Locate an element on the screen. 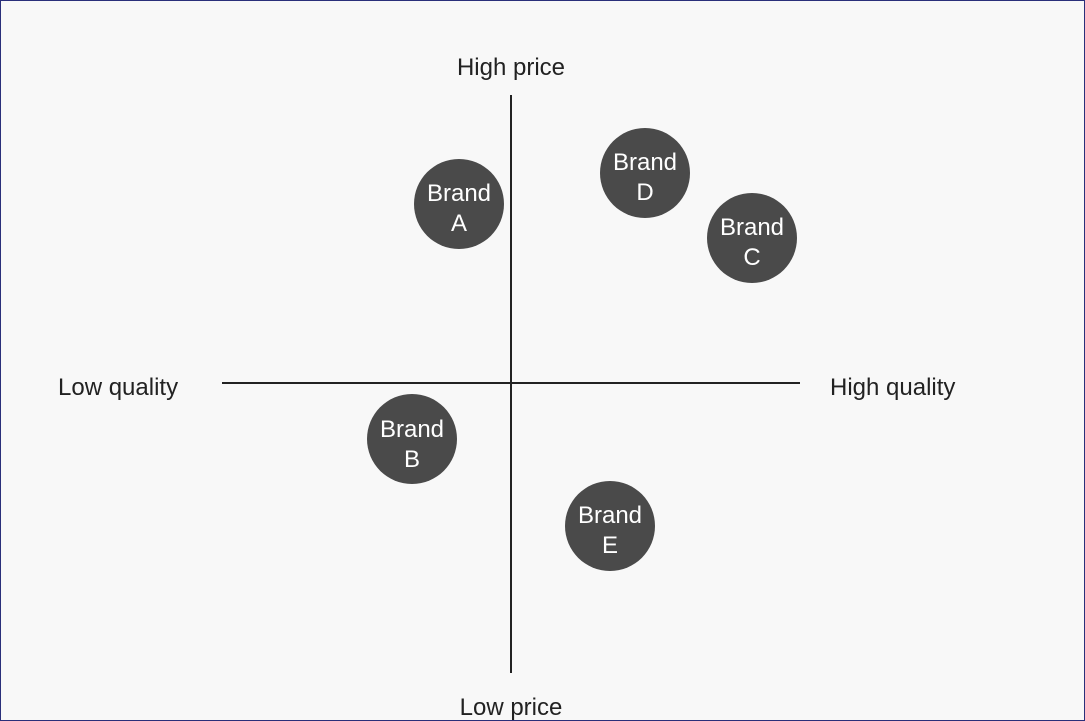 This screenshot has height=721, width=1085. brand-d-label-line1: Brand is located at coordinates (645, 162).